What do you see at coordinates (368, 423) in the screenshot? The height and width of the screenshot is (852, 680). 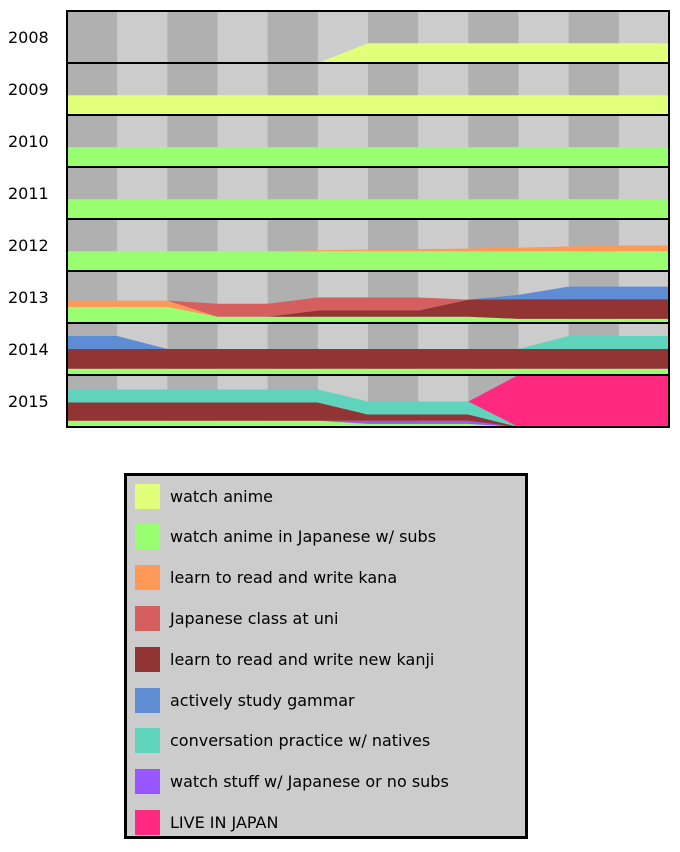 I see `area-nosubs-2015` at bounding box center [368, 423].